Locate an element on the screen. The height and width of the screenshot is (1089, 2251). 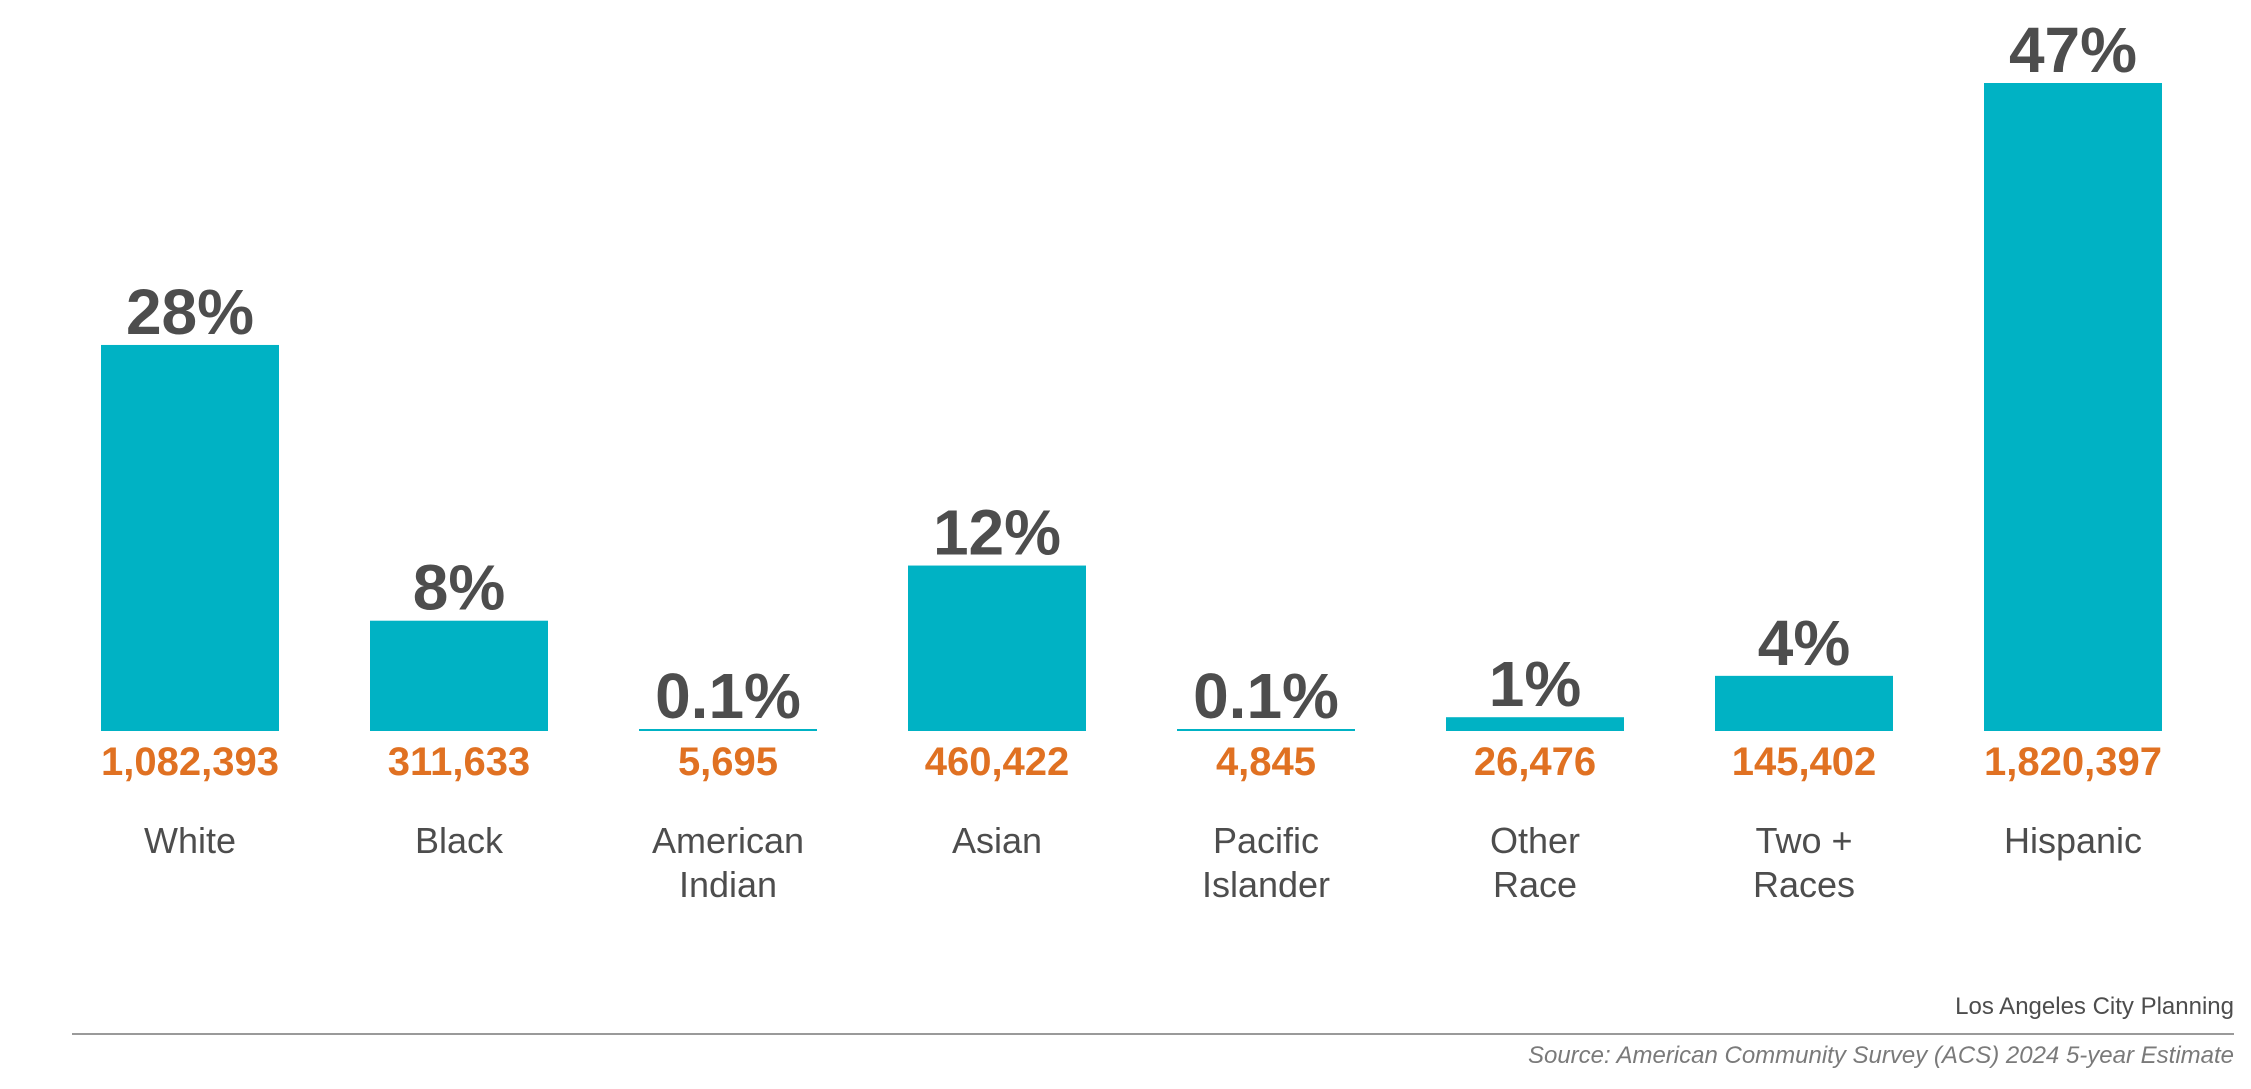
count-label-hispanic: 1,820,397 is located at coordinates (2073, 762).